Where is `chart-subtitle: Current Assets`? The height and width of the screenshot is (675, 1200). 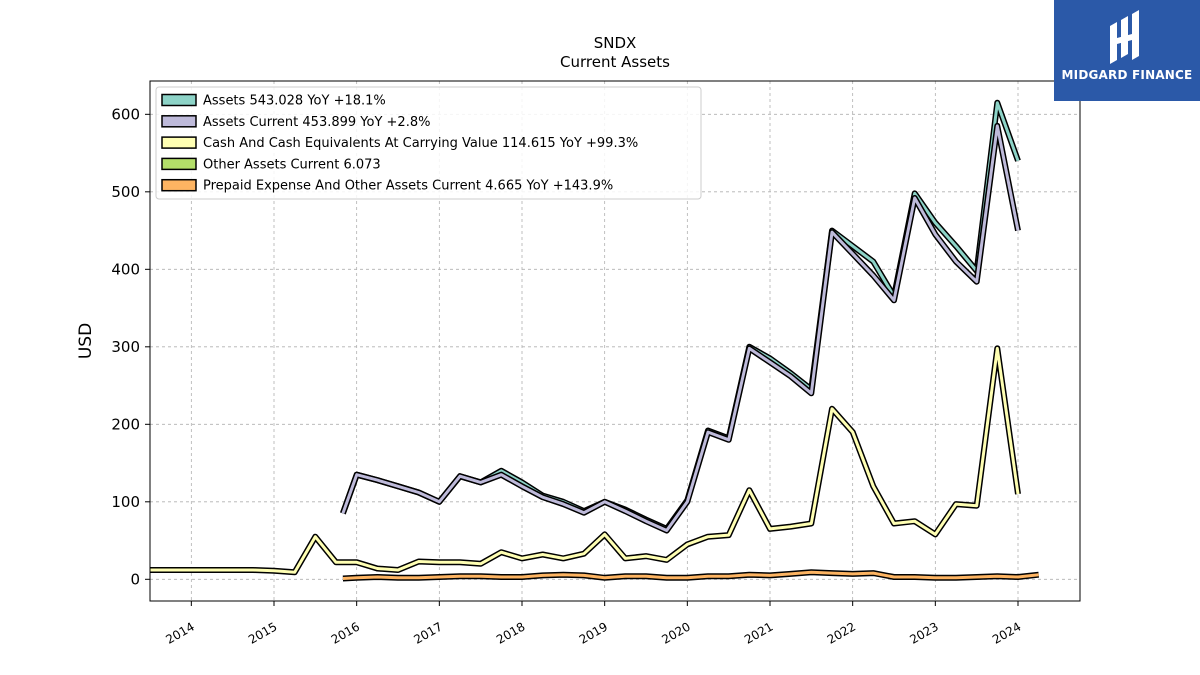 chart-subtitle: Current Assets is located at coordinates (615, 62).